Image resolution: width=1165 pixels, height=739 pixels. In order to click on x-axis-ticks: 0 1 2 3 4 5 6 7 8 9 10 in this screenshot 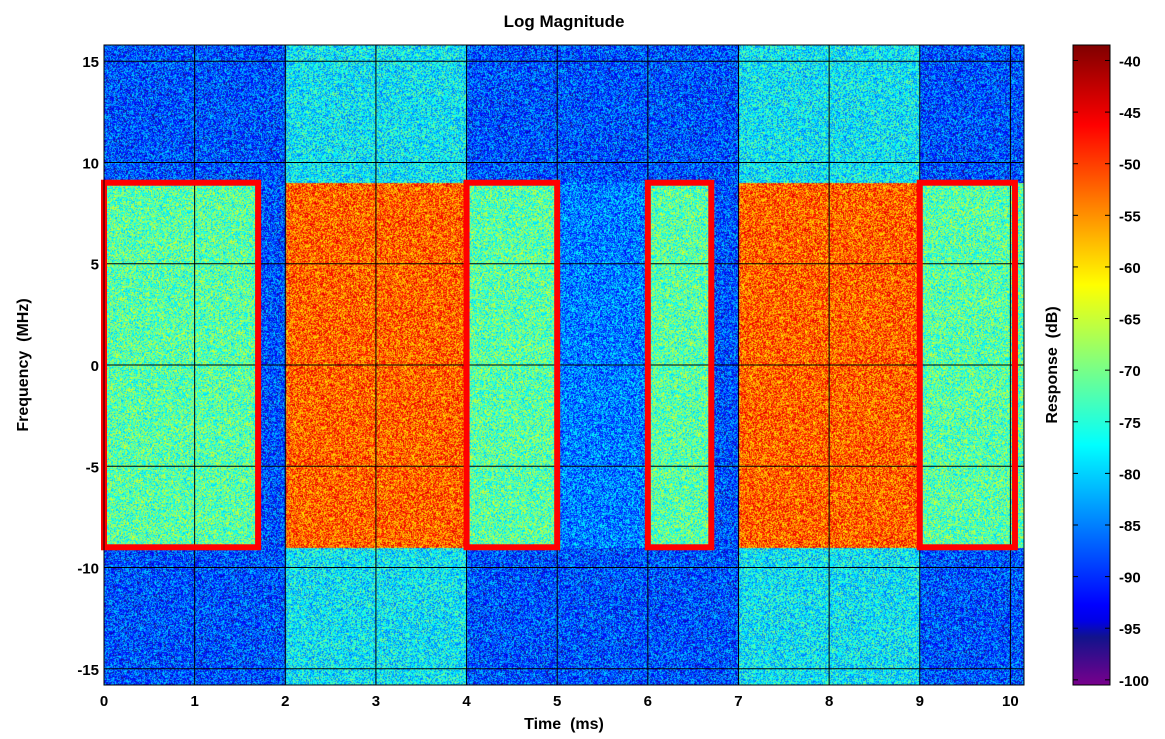, I will do `click(559, 701)`.